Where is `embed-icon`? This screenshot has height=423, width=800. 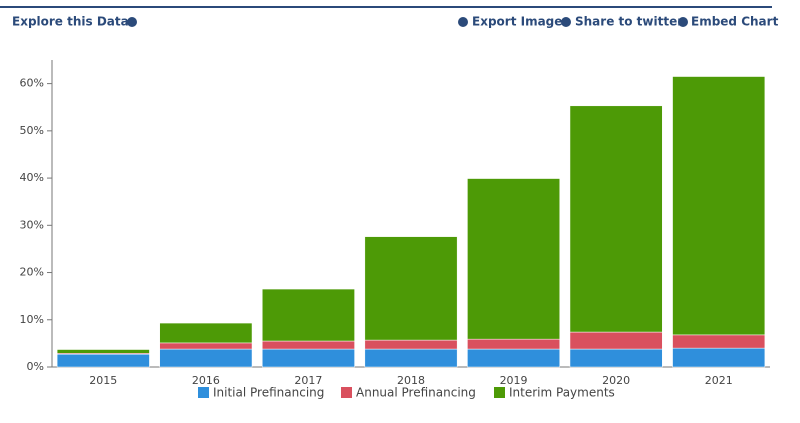 embed-icon is located at coordinates (683, 22).